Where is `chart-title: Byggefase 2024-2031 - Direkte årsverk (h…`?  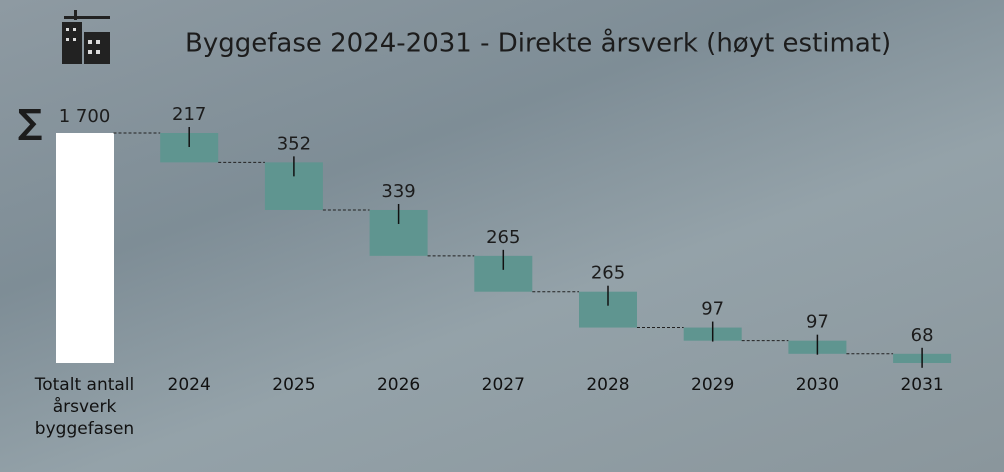
chart-title: Byggefase 2024-2031 - Direkte årsverk (h… is located at coordinates (538, 43).